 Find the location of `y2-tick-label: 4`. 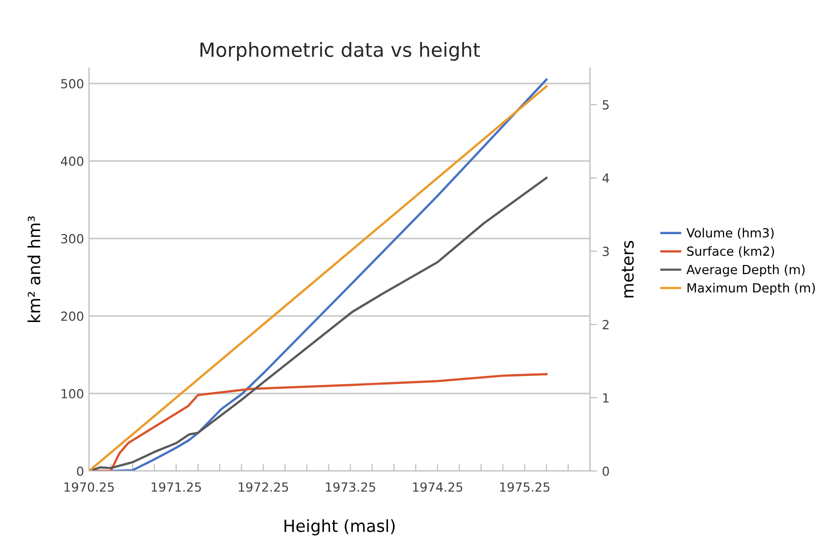

y2-tick-label: 4 is located at coordinates (606, 178).